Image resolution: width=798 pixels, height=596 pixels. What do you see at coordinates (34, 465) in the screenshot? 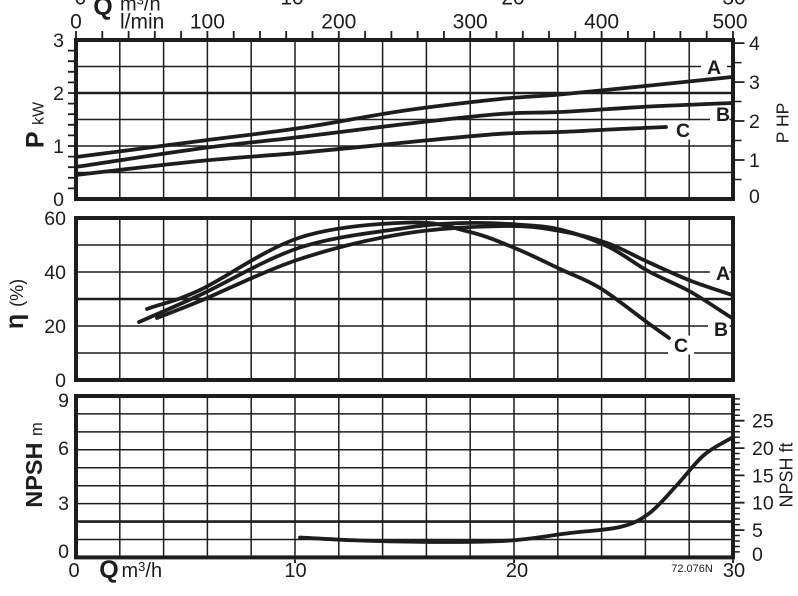
I see `svg-text: NPSH m` at bounding box center [34, 465].